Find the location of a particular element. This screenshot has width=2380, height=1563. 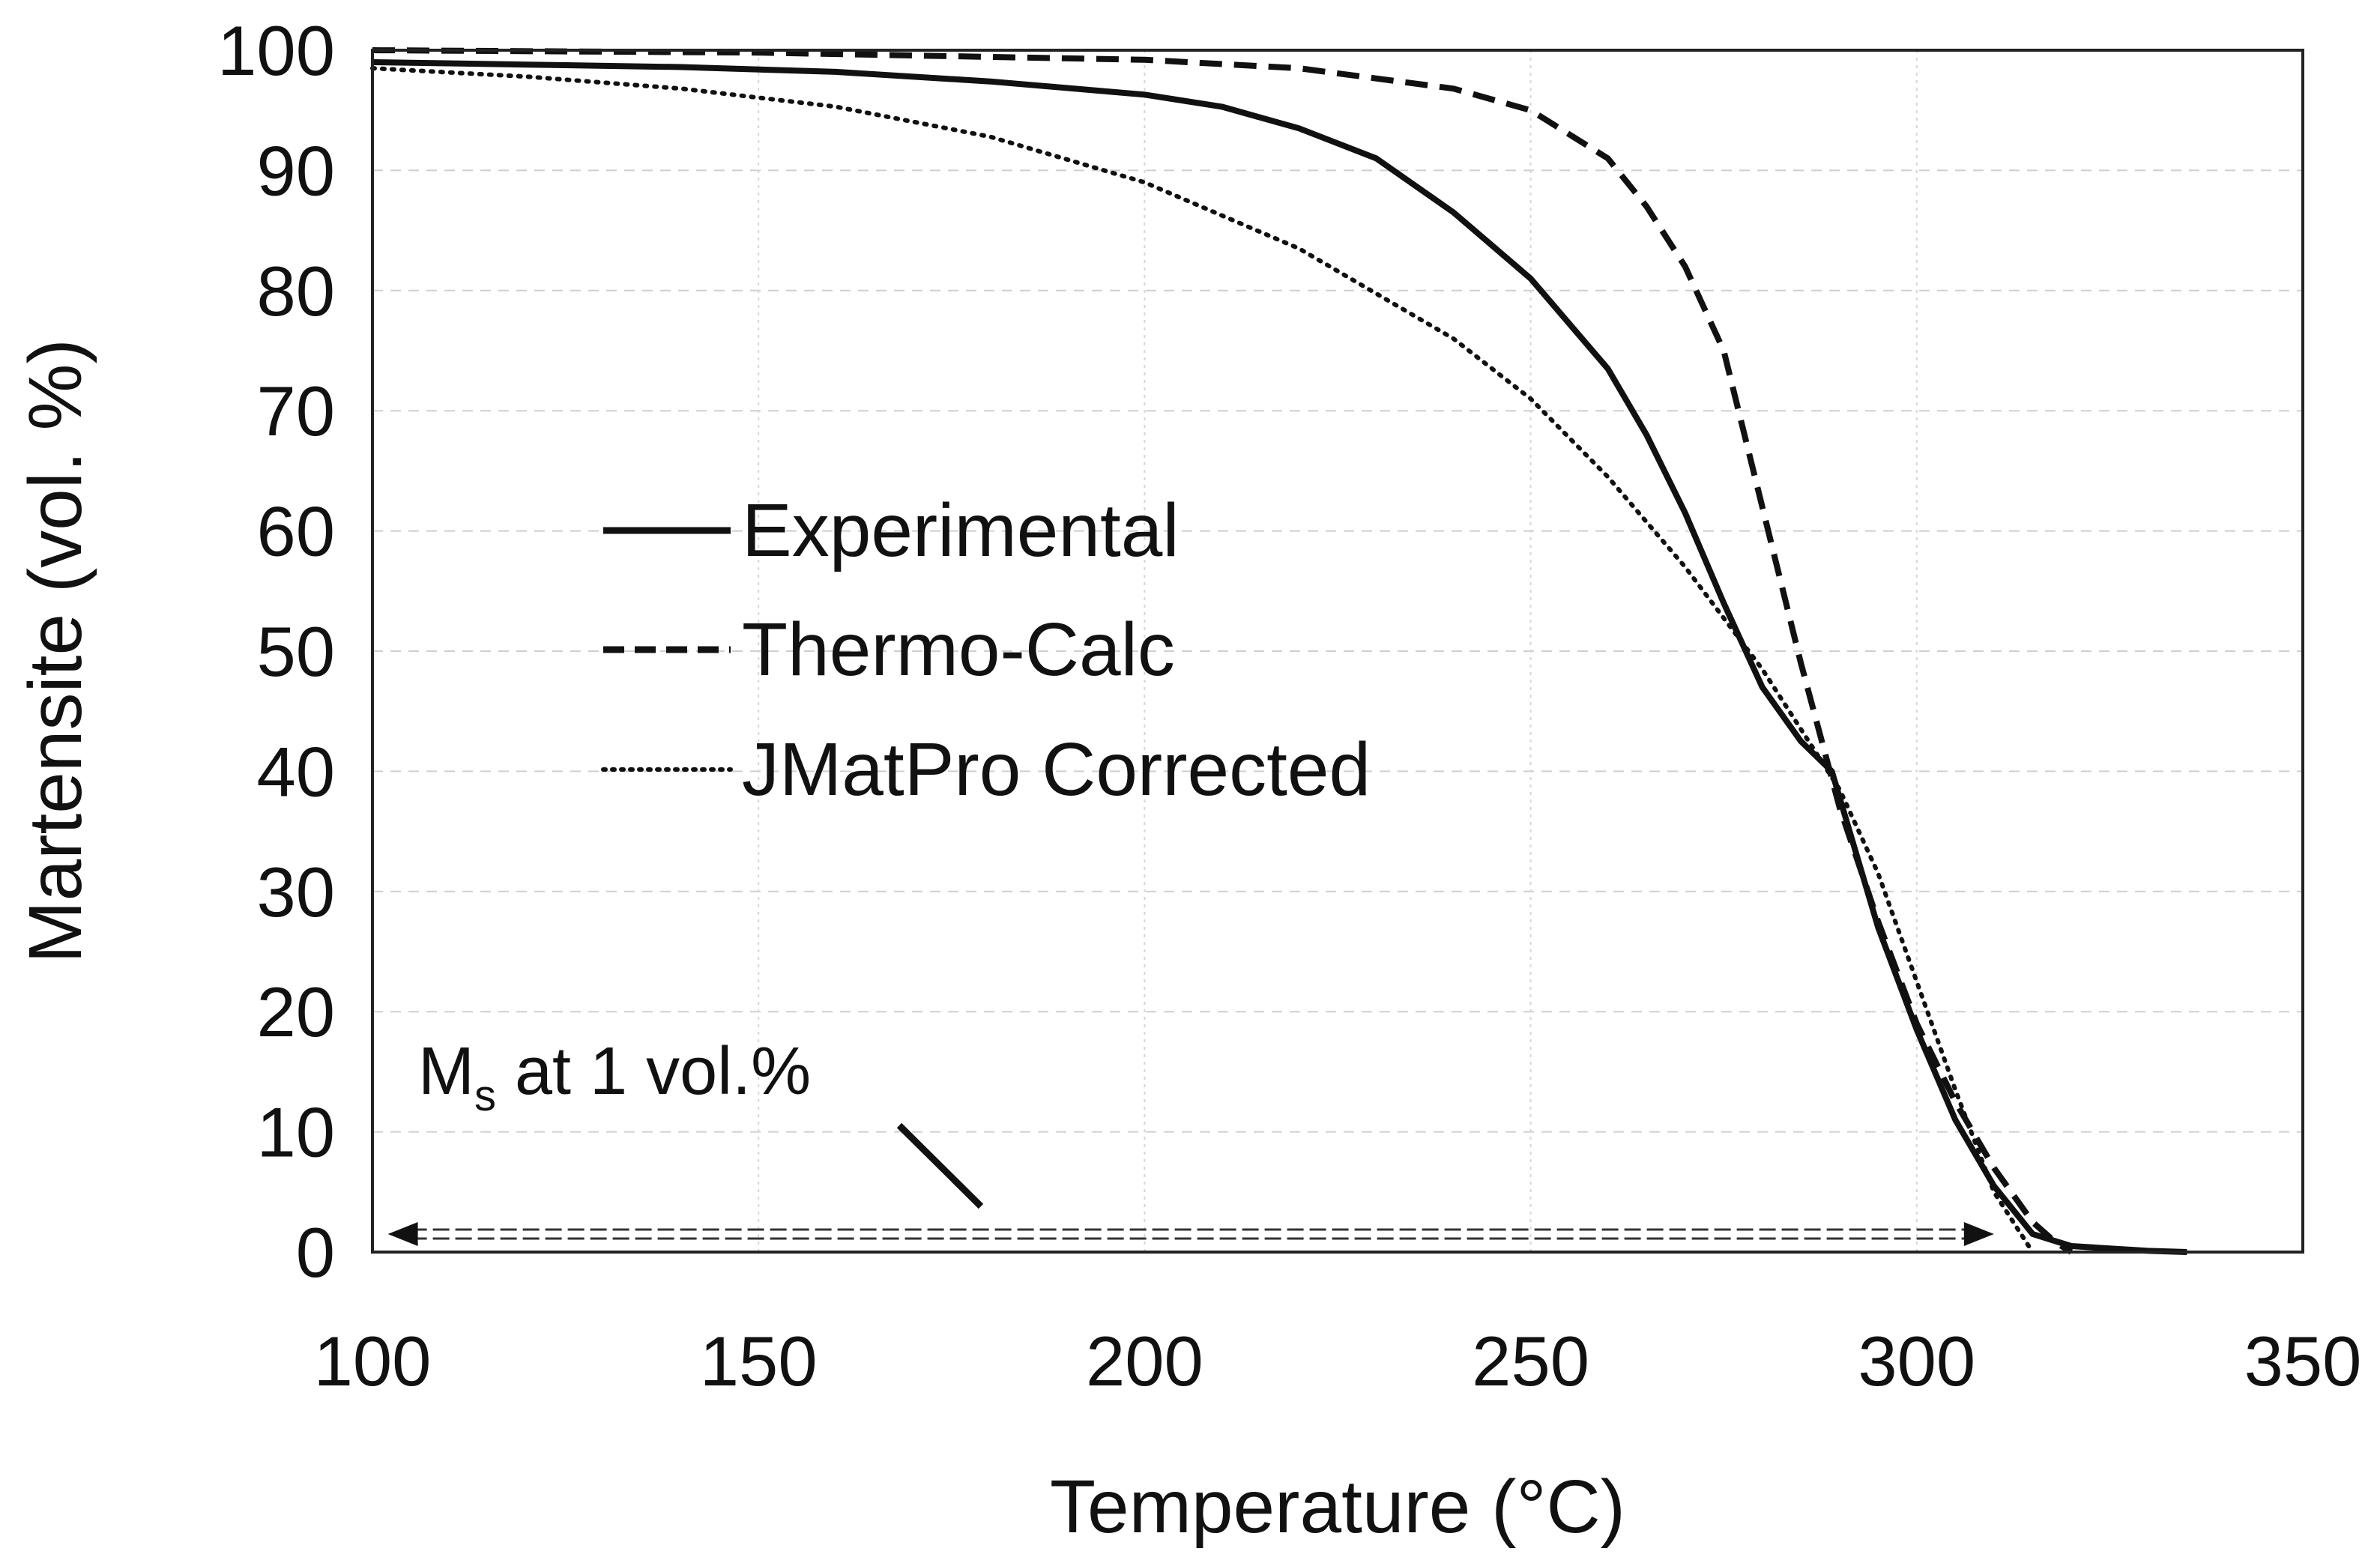

y-axis-ticks: 0 10 20 30 40 50 60 70 80 90 100 is located at coordinates (276, 651).